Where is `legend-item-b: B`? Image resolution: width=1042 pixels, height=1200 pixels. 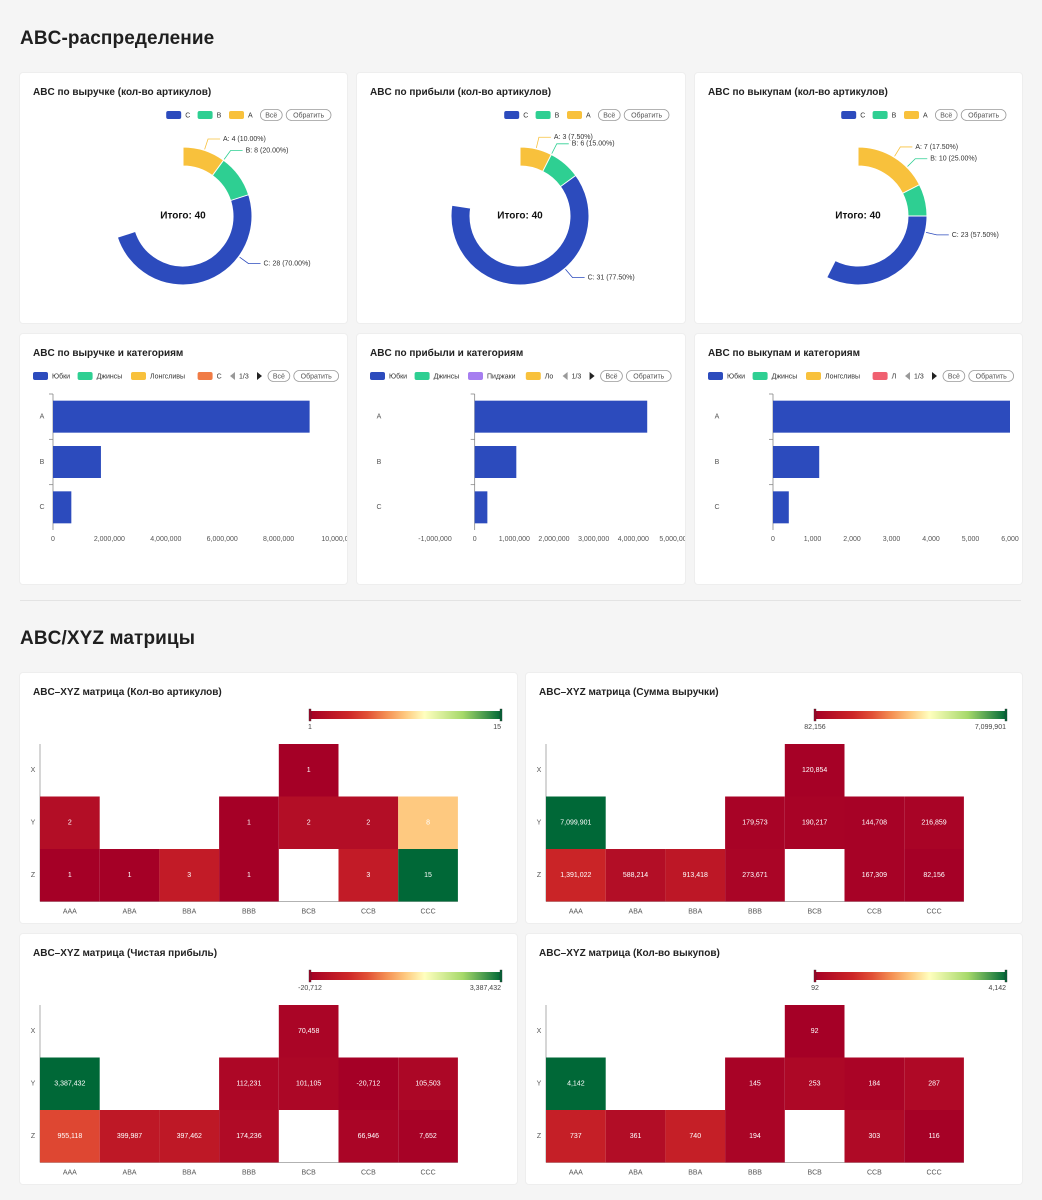
legend-item-b: B is located at coordinates (884, 115).